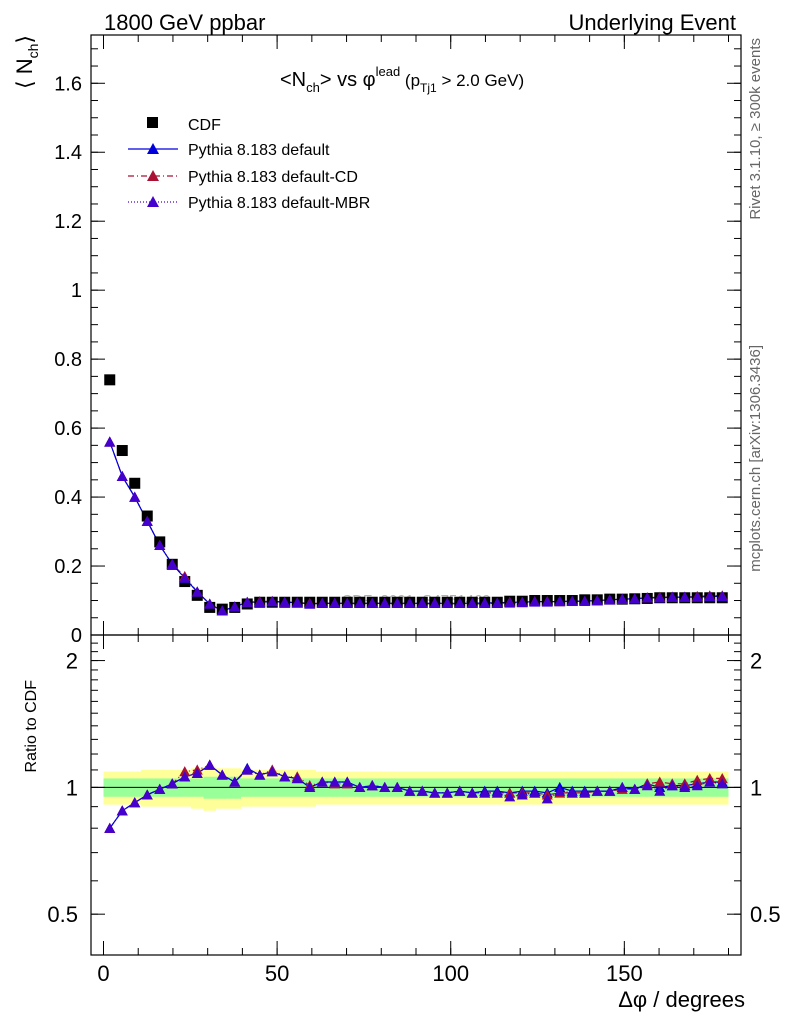 The width and height of the screenshot is (786, 1024). I want to click on ratio-series-layer, so click(416, 796).